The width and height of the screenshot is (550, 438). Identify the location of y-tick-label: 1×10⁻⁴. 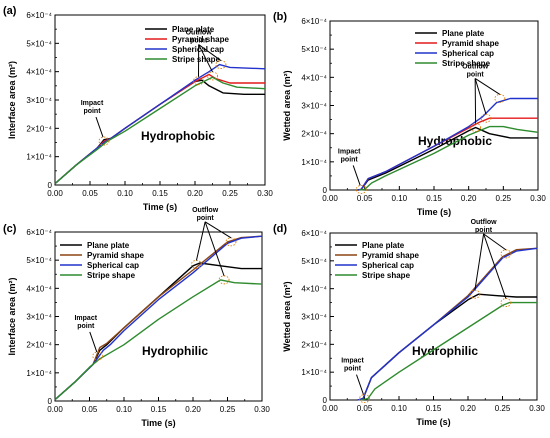
(39, 157).